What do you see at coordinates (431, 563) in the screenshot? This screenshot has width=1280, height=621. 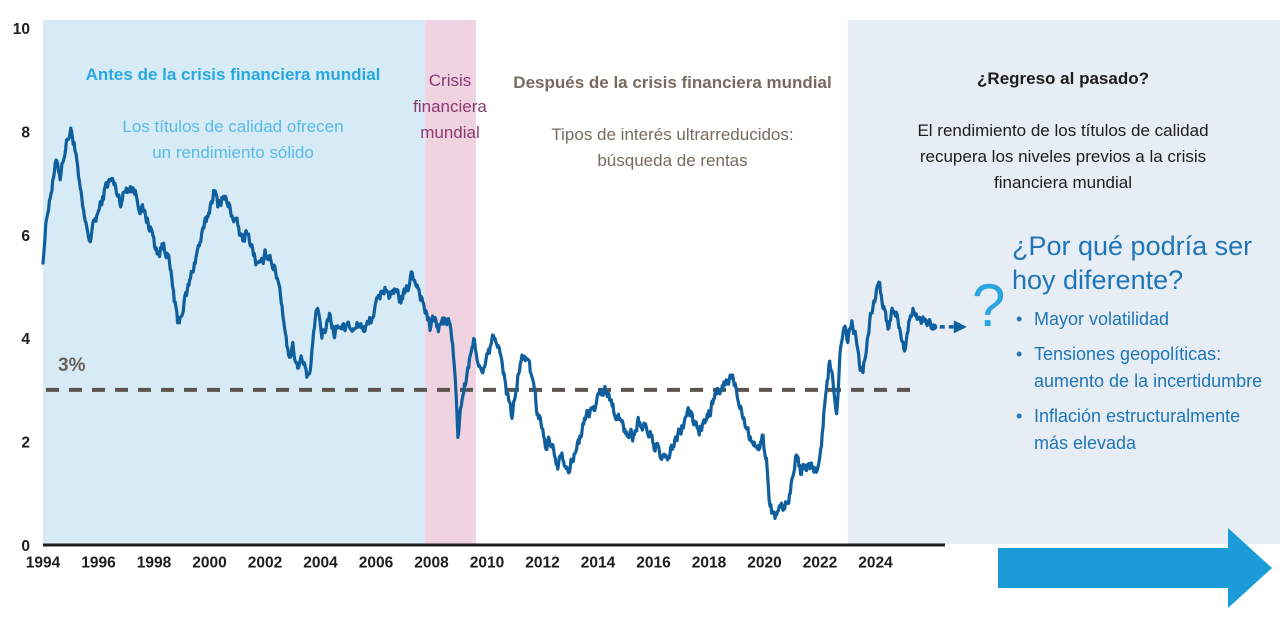 I see `x-tick-label: 2008` at bounding box center [431, 563].